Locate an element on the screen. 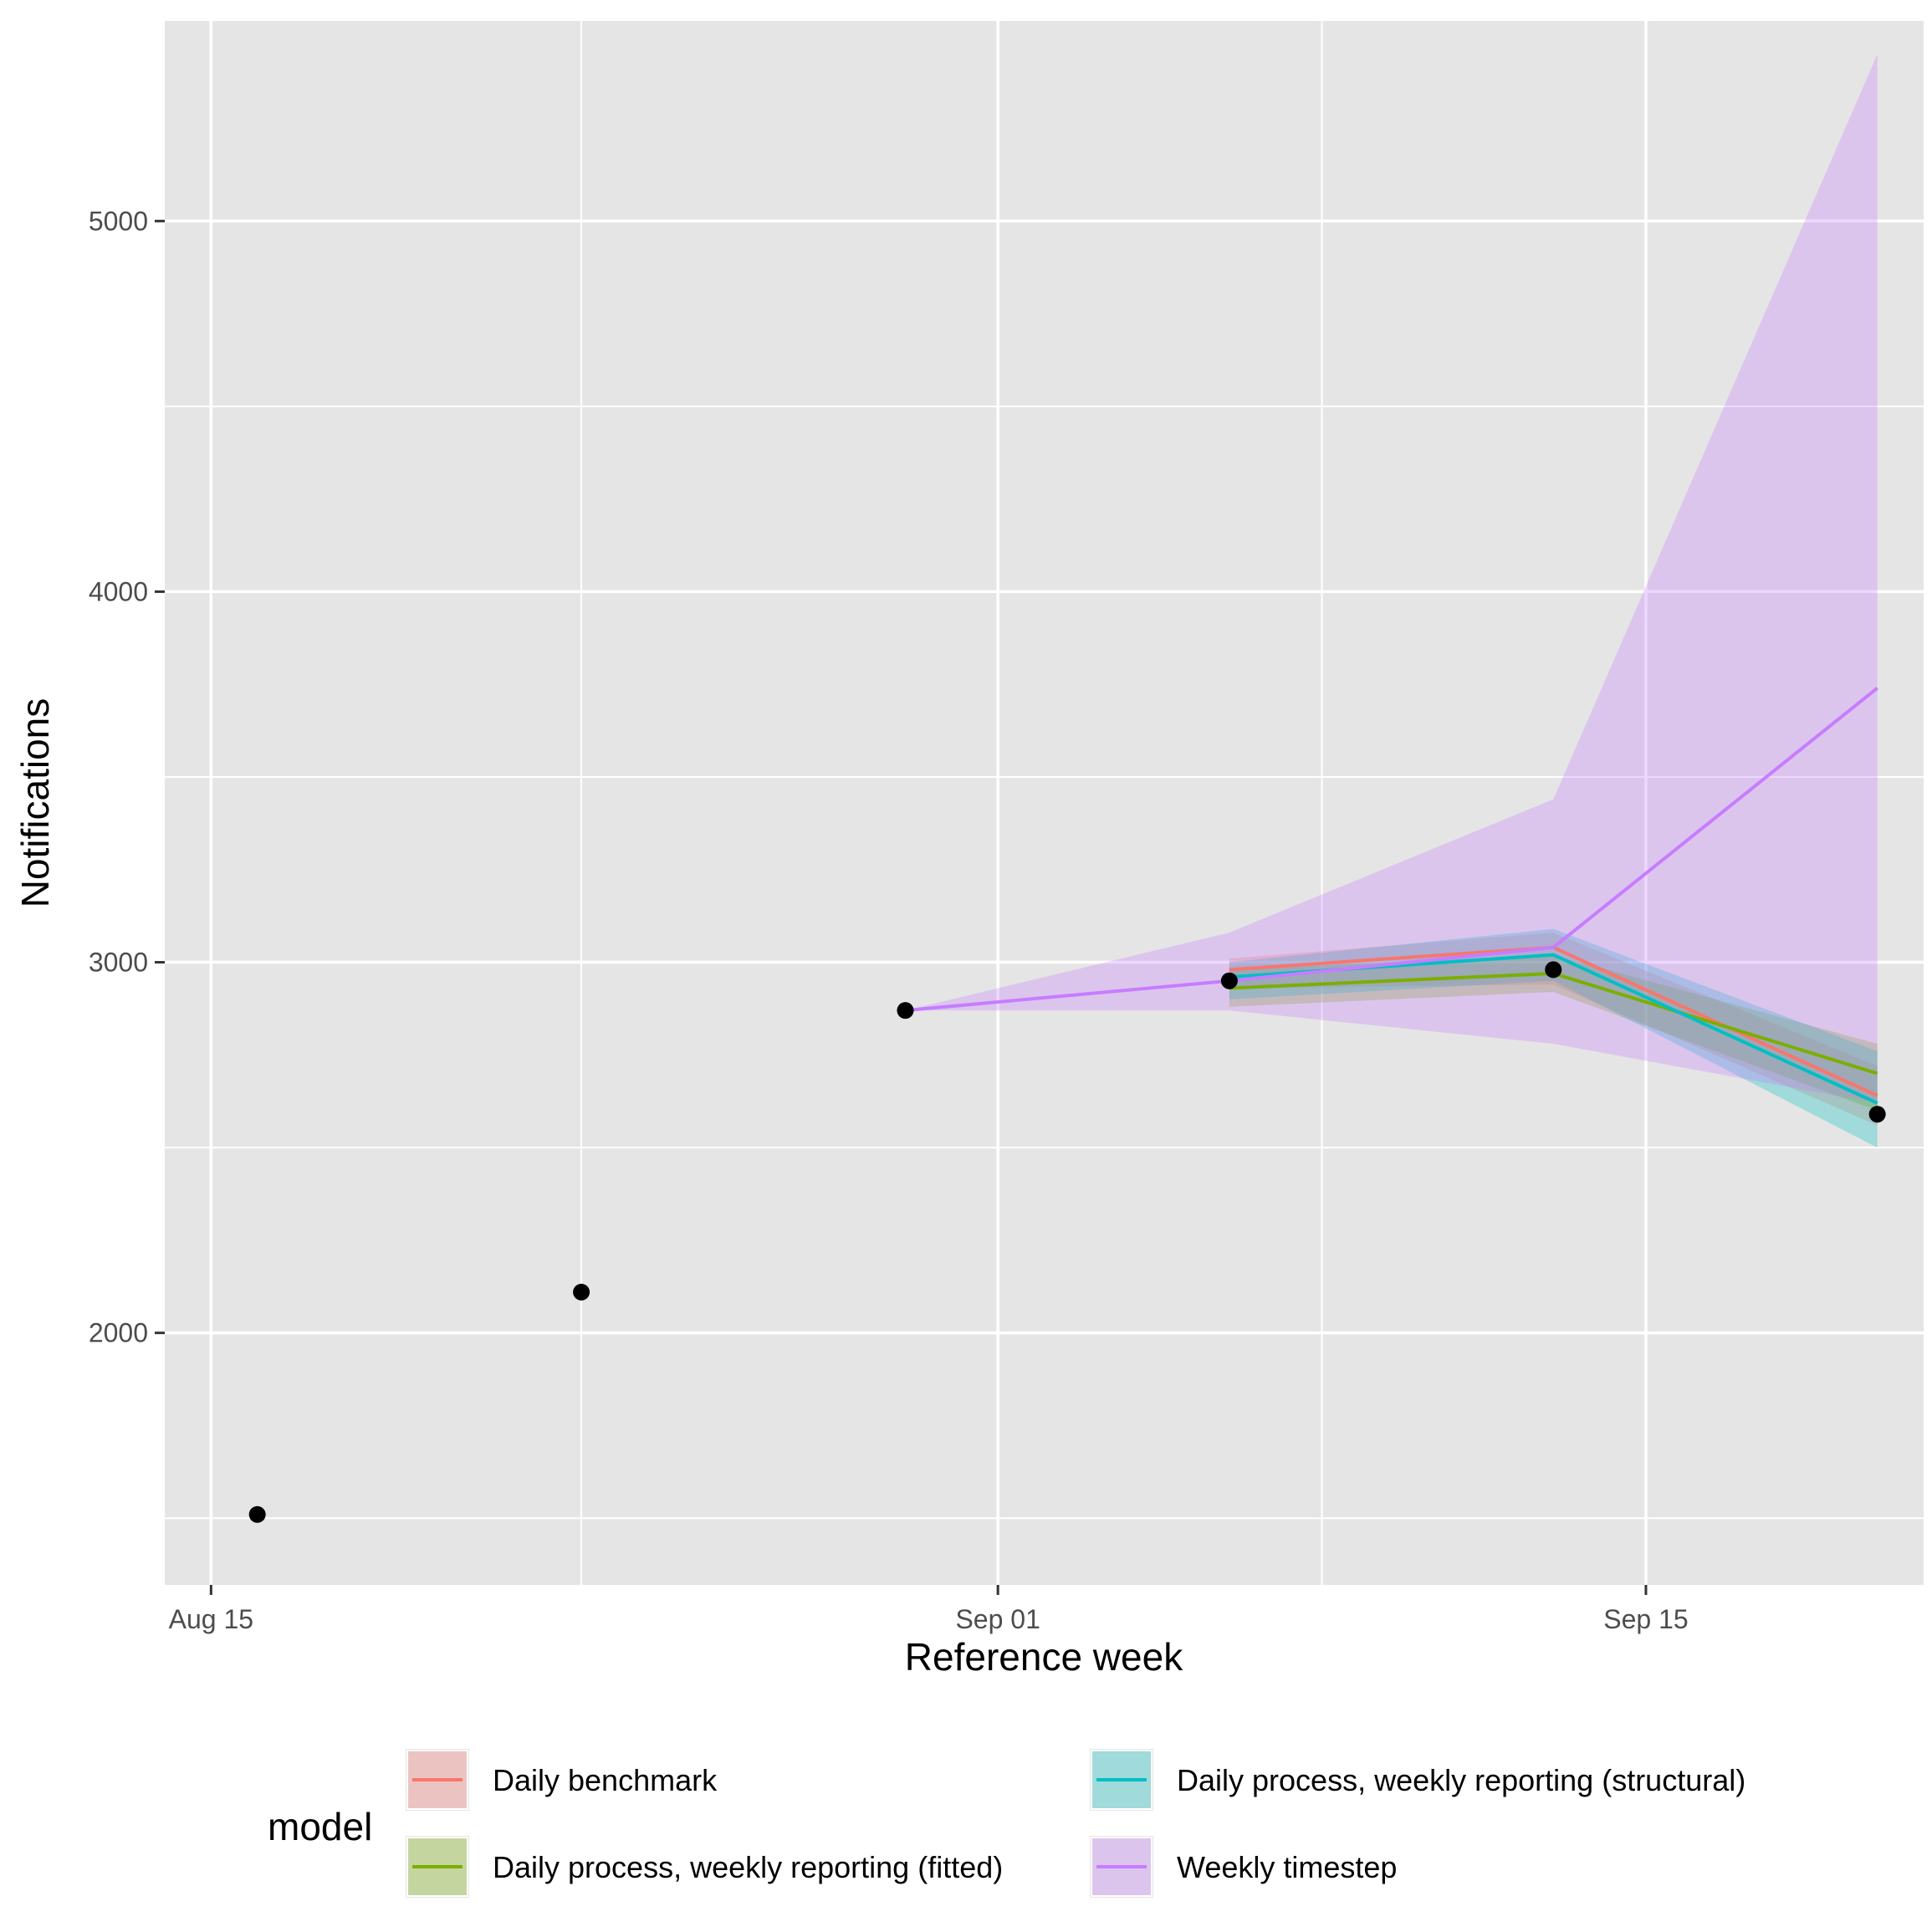 This screenshot has height=1932, width=1932. y-tick-label: 5000 is located at coordinates (118, 221).